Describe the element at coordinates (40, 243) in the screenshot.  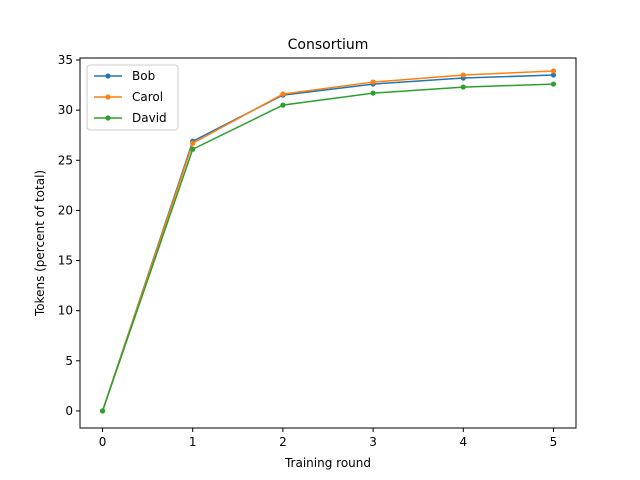
I see `y-axis-label: Tokens (percent of total)` at that location.